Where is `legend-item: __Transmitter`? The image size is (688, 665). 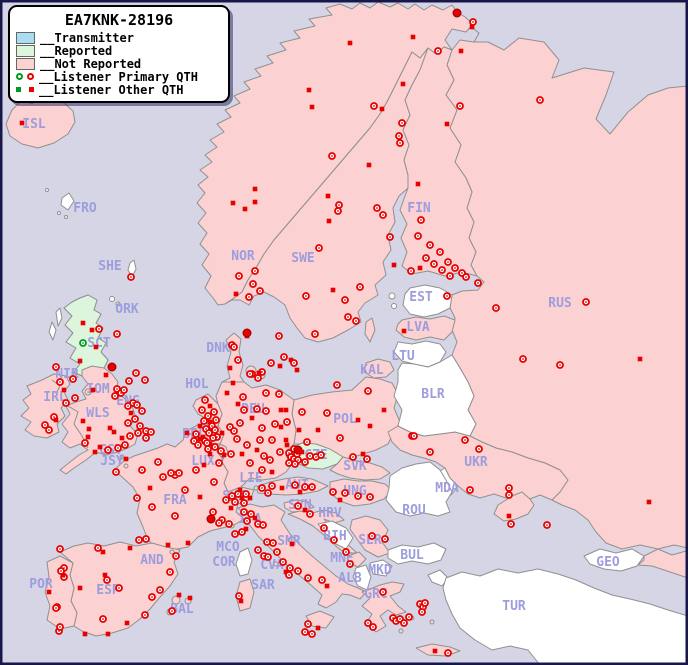
legend-item: __Transmitter is located at coordinates (119, 37).